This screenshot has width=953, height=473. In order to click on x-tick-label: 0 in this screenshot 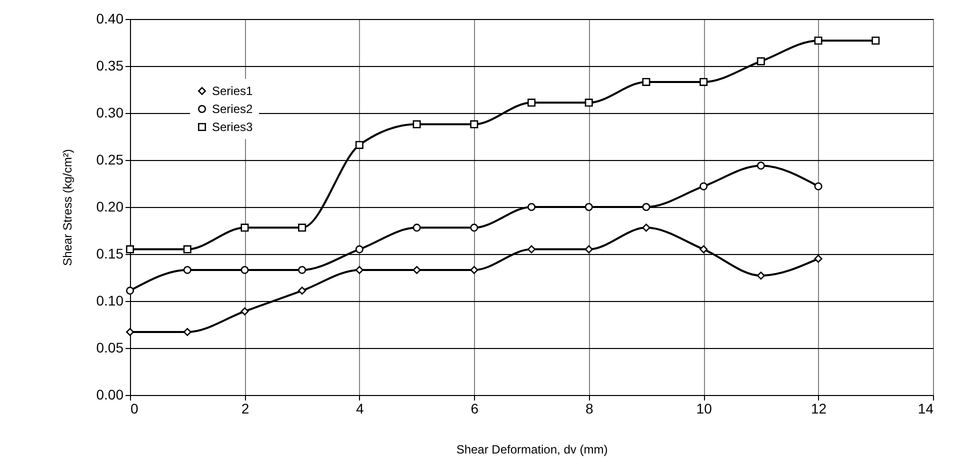, I will do `click(134, 408)`.